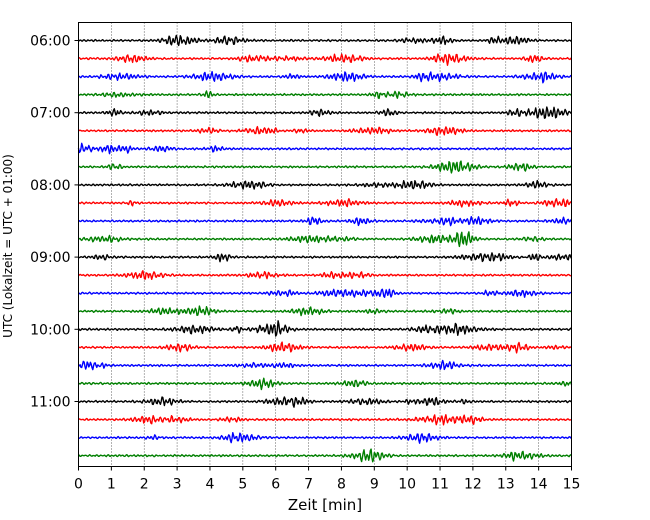  I want to click on x-tick-label: 14, so click(539, 485).